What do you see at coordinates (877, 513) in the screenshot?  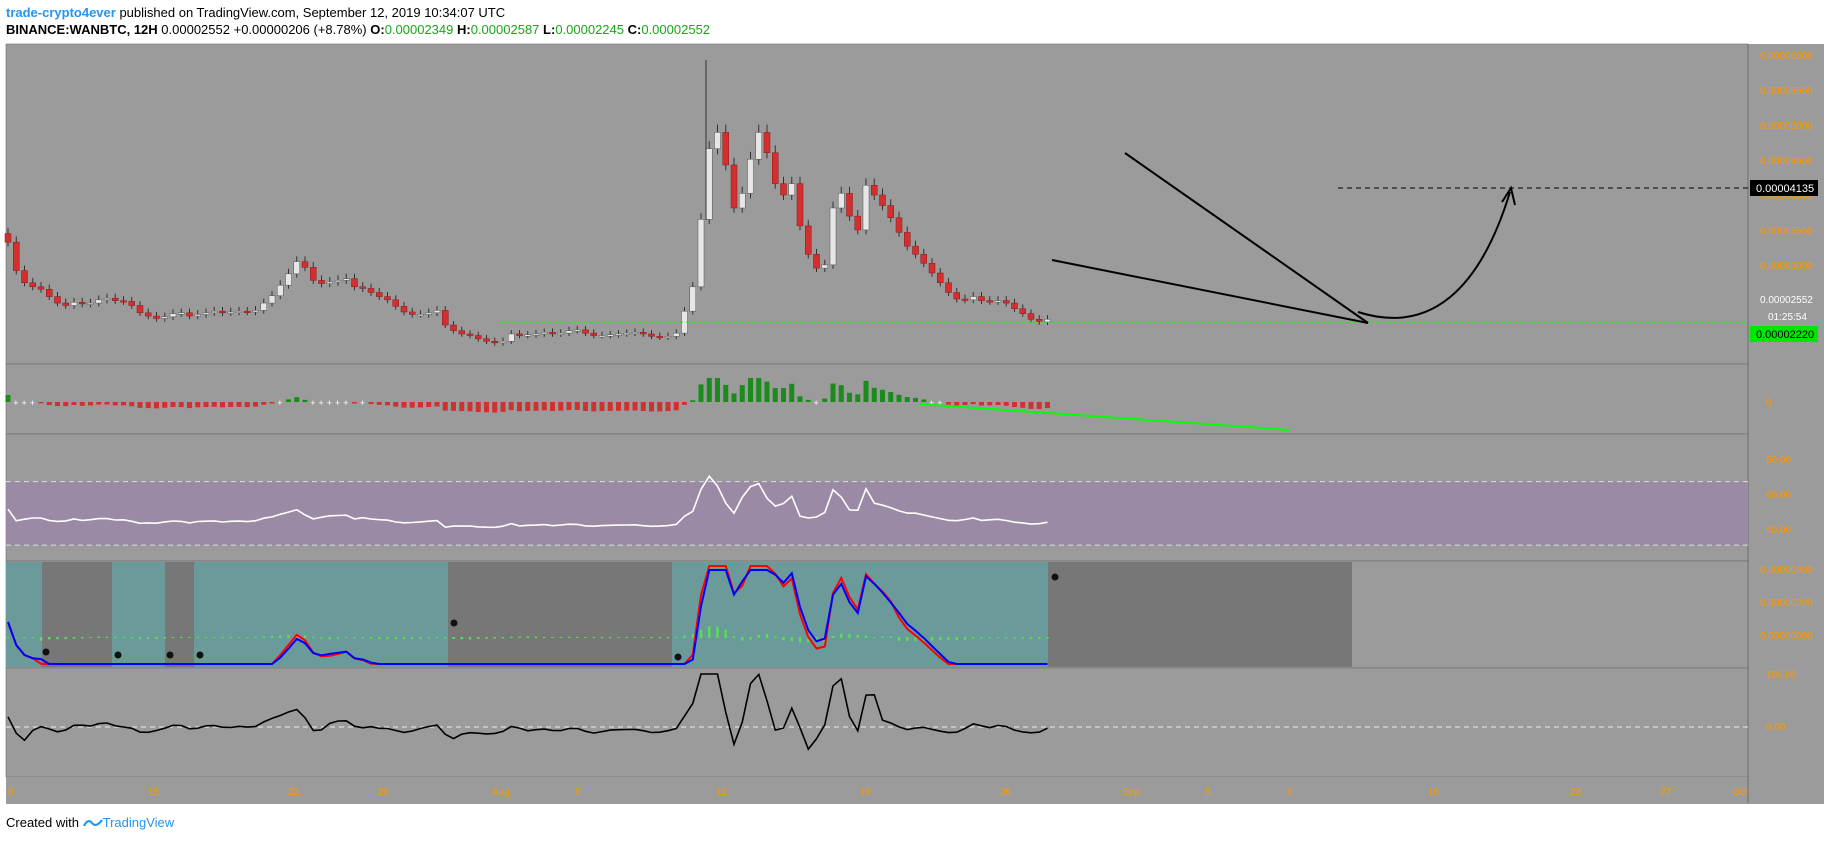 I see `rsi-band` at bounding box center [877, 513].